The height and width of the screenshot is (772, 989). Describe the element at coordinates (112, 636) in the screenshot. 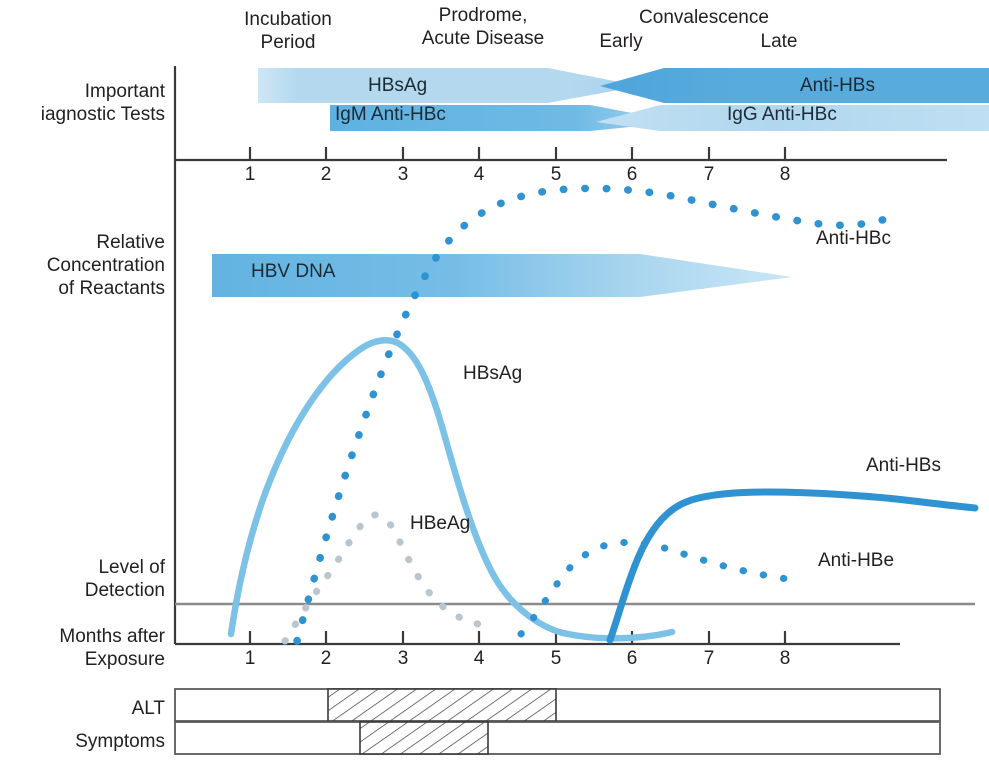

I see `months-after-exposure-label-line1: Months after` at that location.